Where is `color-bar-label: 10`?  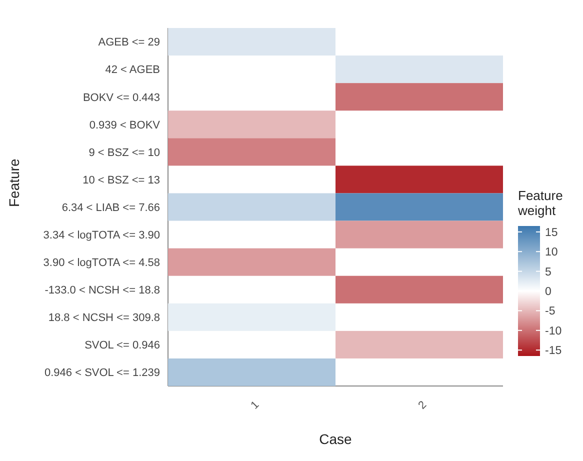 color-bar-label: 10 is located at coordinates (551, 252).